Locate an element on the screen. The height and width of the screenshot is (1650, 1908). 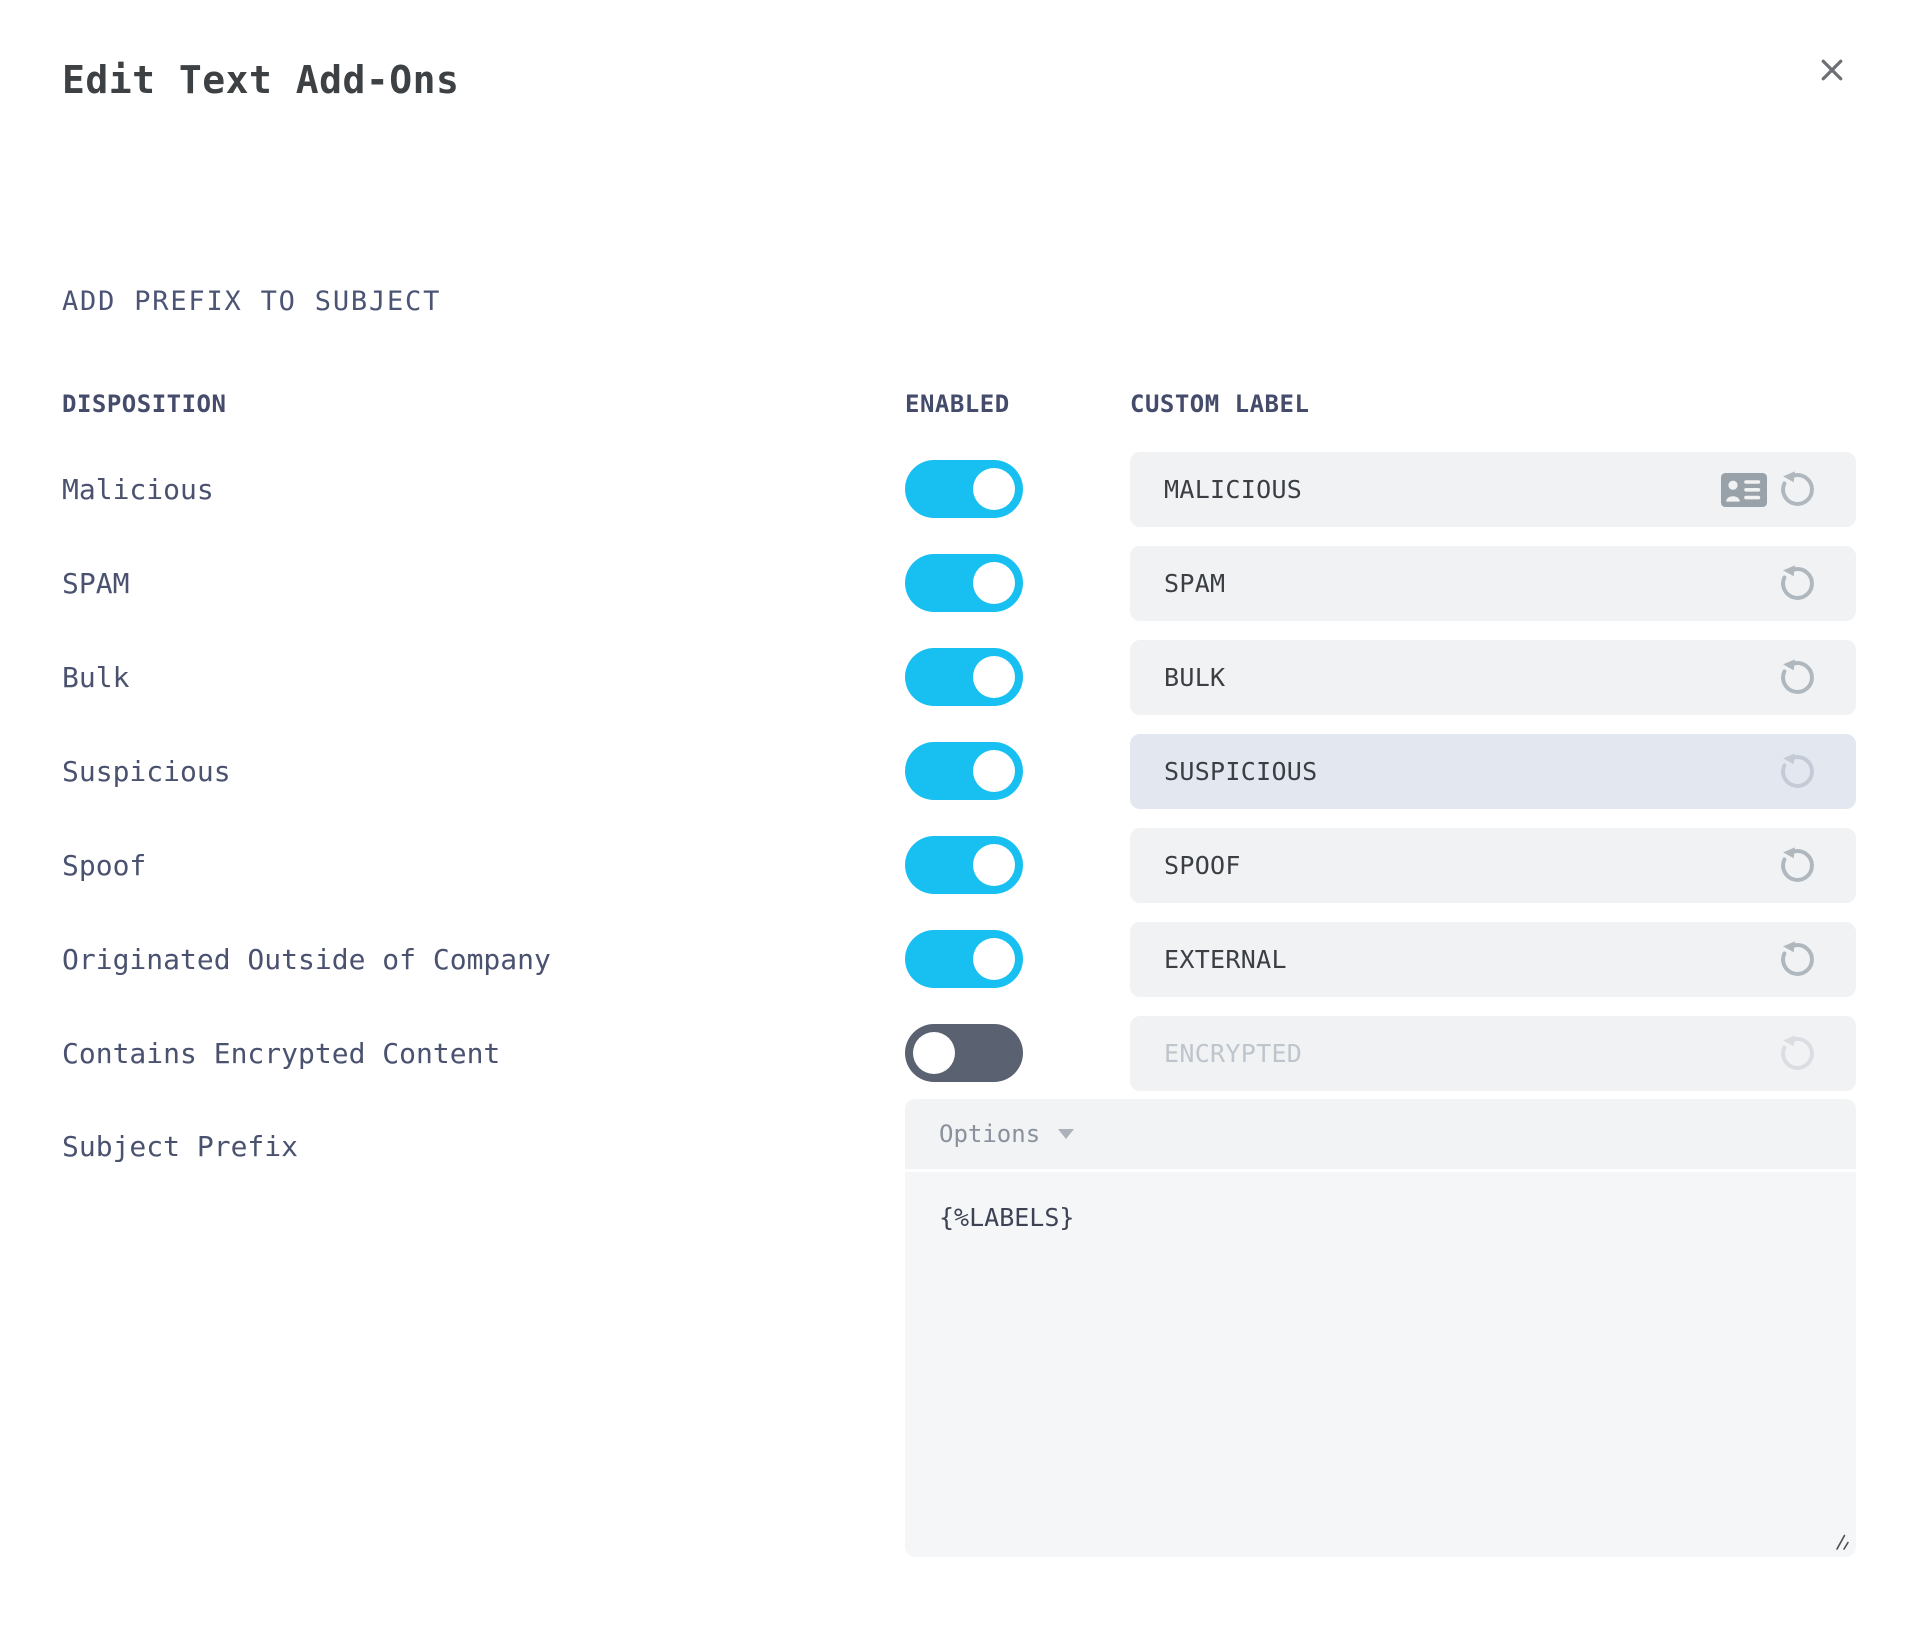
disposition-label: Originated Outside of Company is located at coordinates (306, 959).